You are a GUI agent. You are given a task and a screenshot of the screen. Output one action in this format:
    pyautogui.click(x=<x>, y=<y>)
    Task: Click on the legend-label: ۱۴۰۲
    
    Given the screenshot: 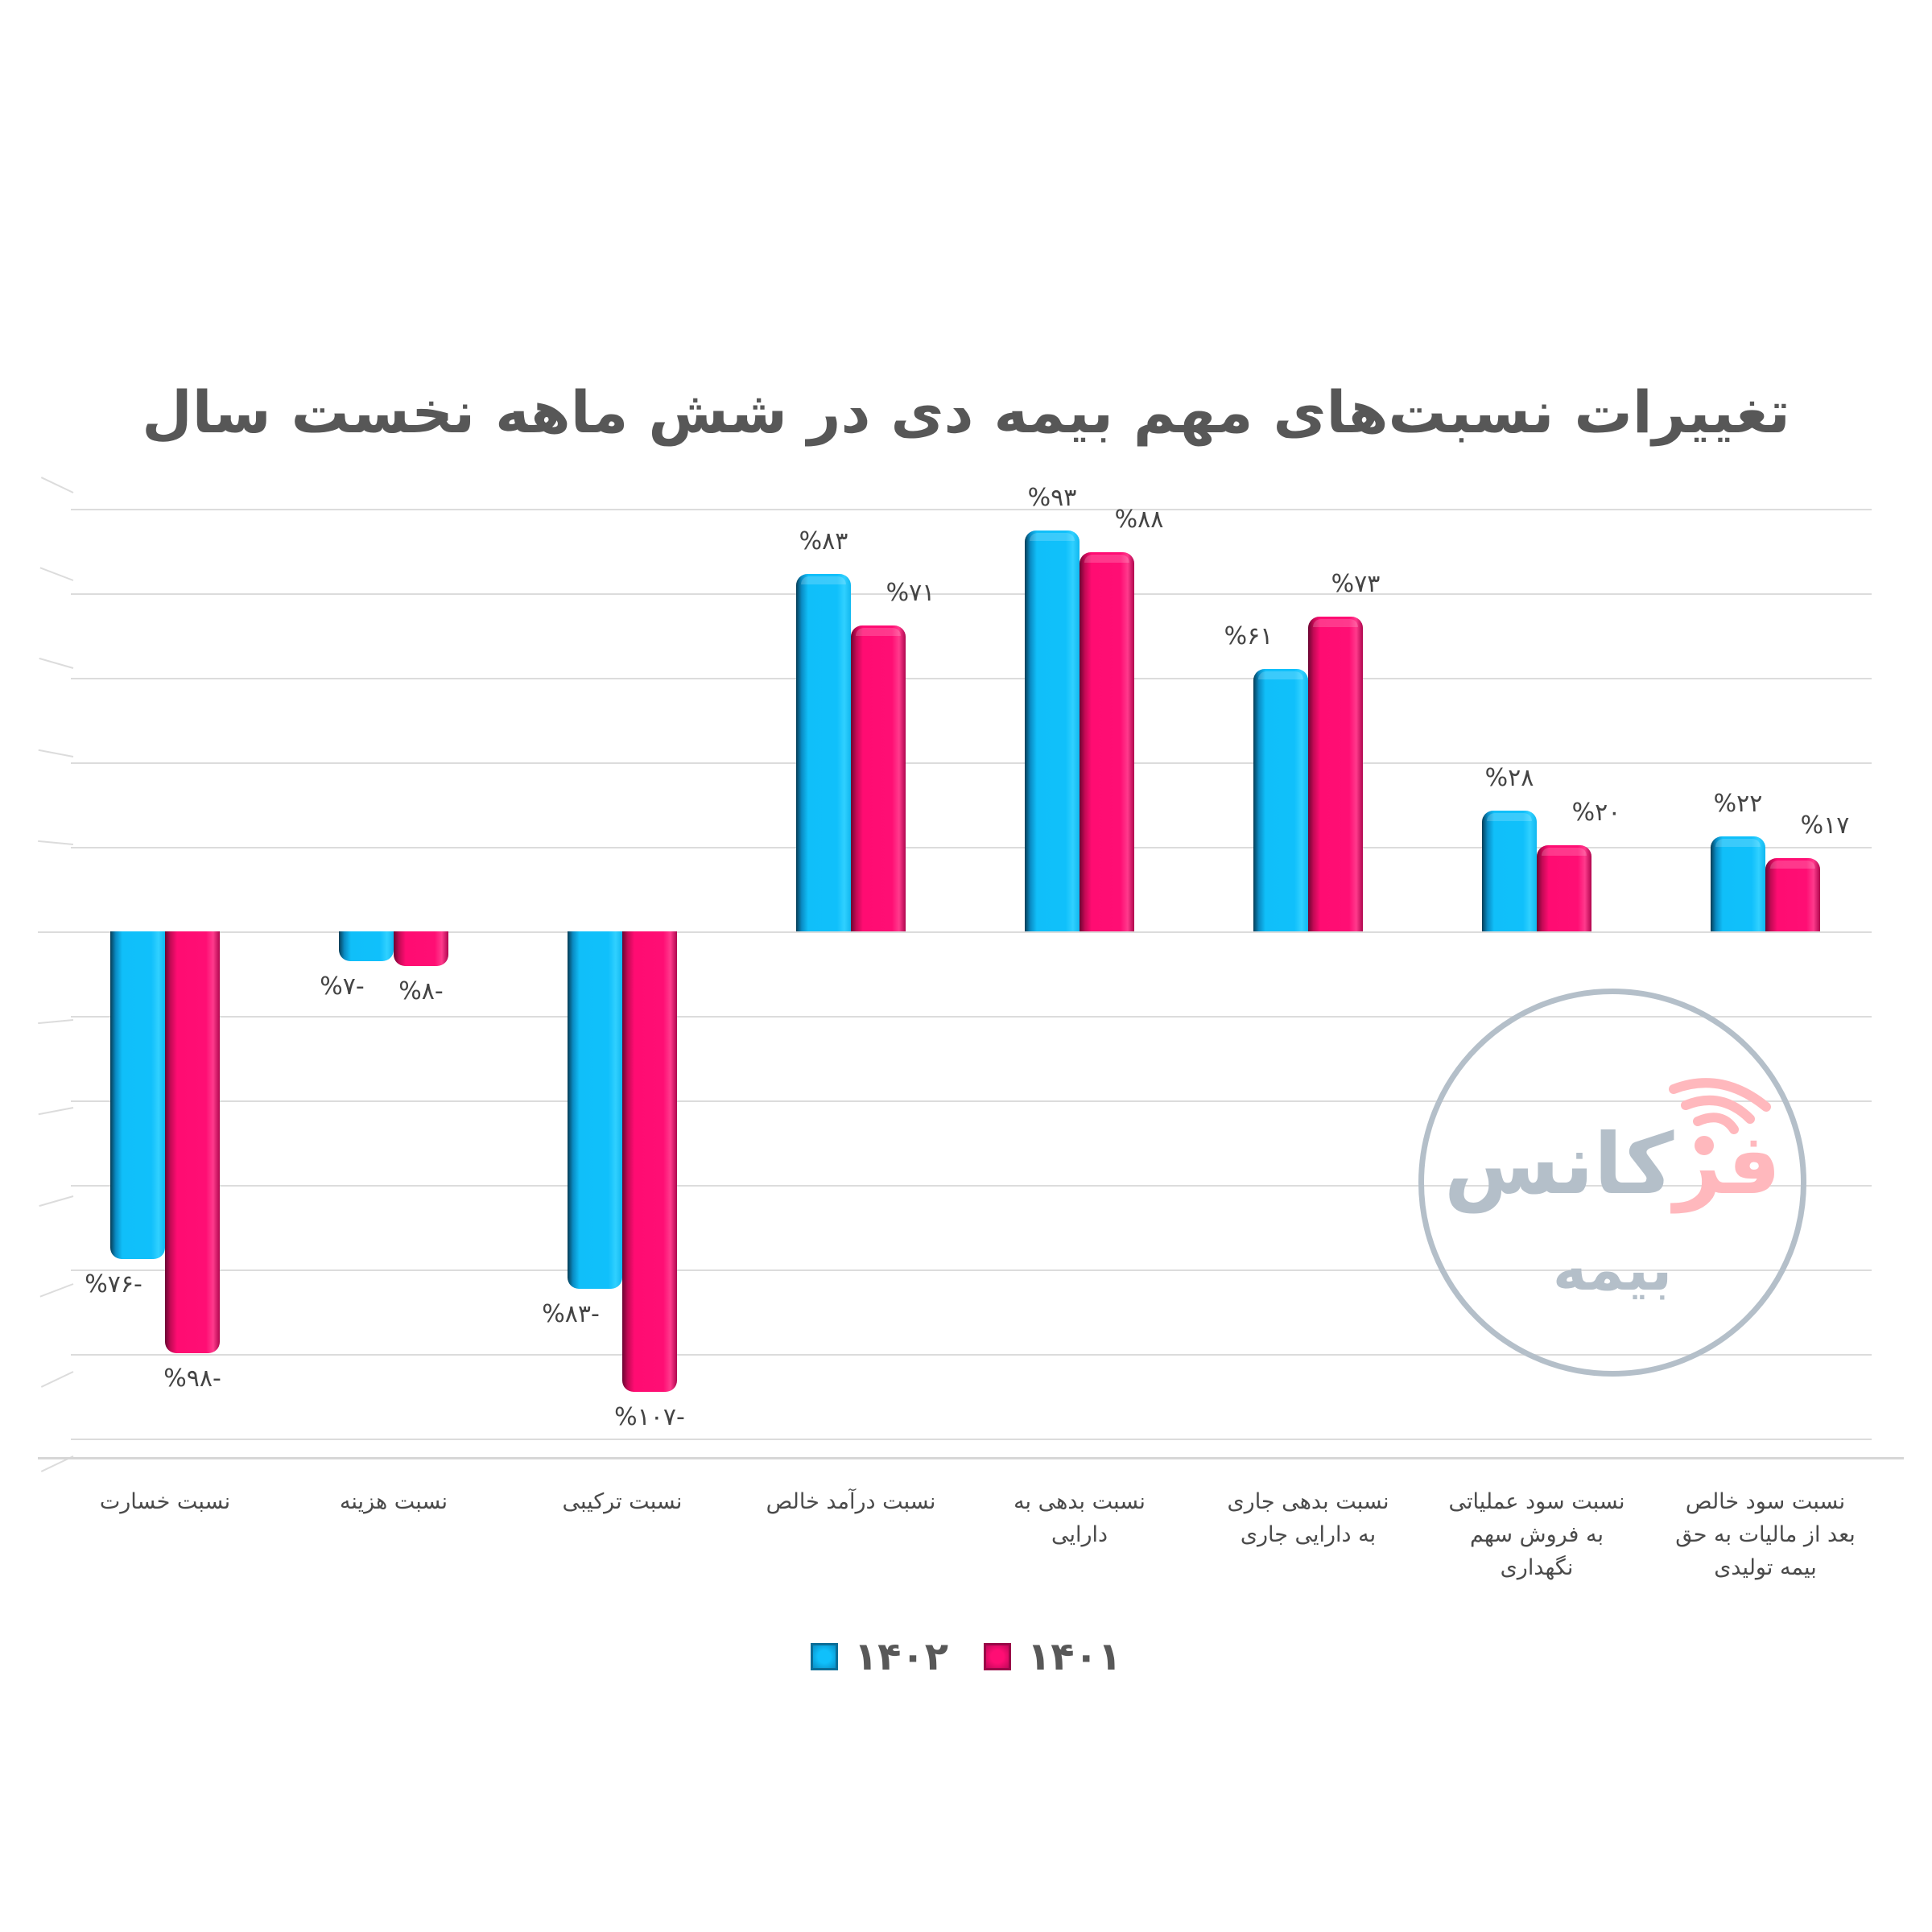 What is the action you would take?
    pyautogui.click(x=900, y=1656)
    